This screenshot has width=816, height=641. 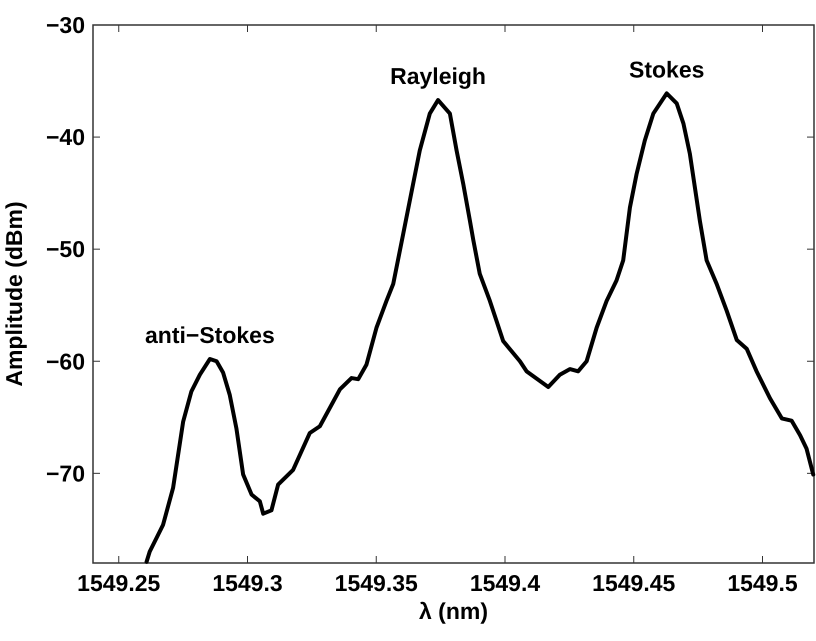 I want to click on y-tick-label: −60, so click(x=65, y=361).